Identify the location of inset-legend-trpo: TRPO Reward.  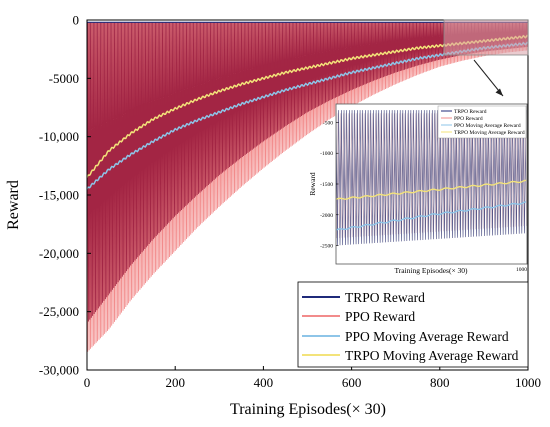
(470, 112).